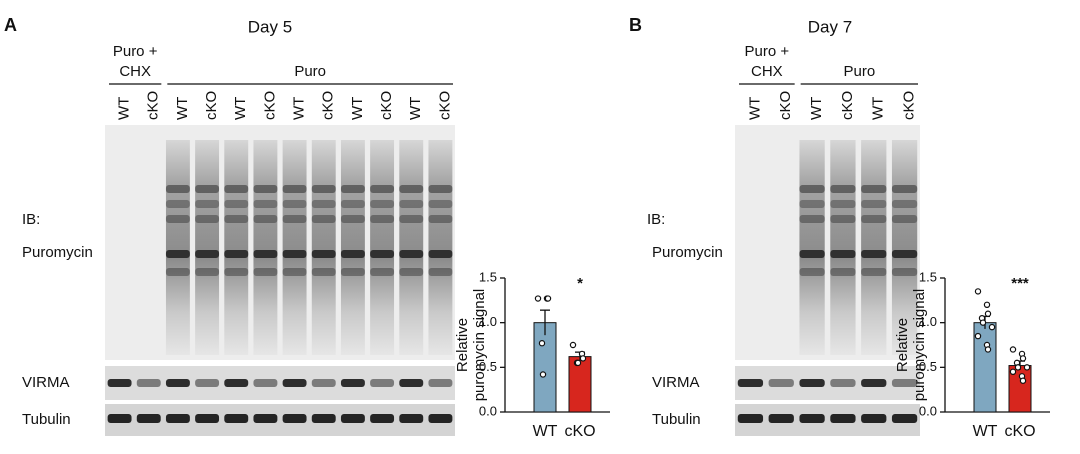 The image size is (1080, 454). What do you see at coordinates (859, 71) in the screenshot?
I see `group-label: Puro` at bounding box center [859, 71].